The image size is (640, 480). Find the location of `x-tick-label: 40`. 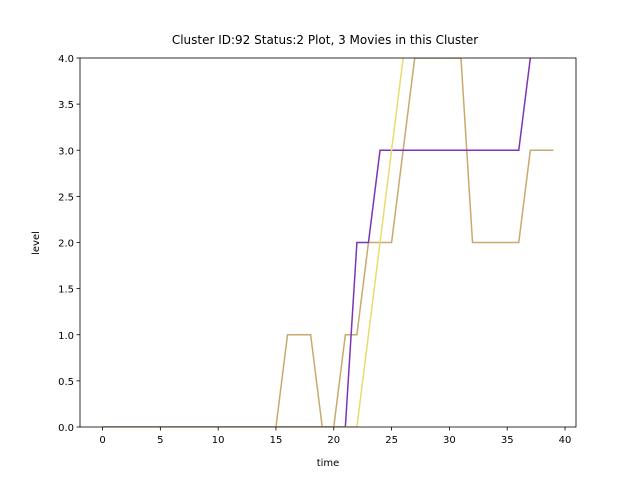

x-tick-label: 40 is located at coordinates (565, 440).